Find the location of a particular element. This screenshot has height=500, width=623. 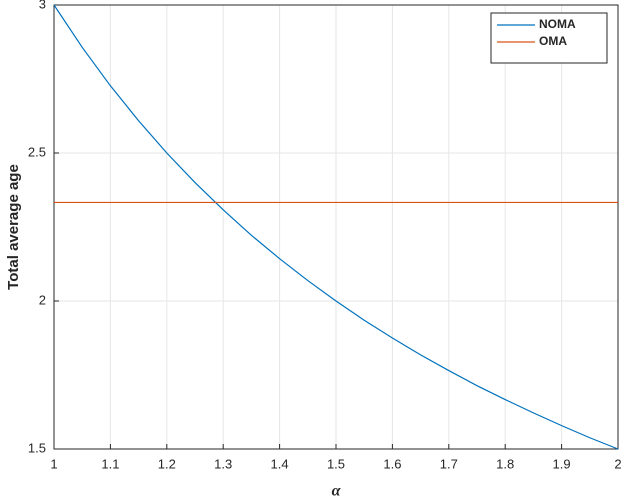

x-tick-label: 1.8 is located at coordinates (505, 463).